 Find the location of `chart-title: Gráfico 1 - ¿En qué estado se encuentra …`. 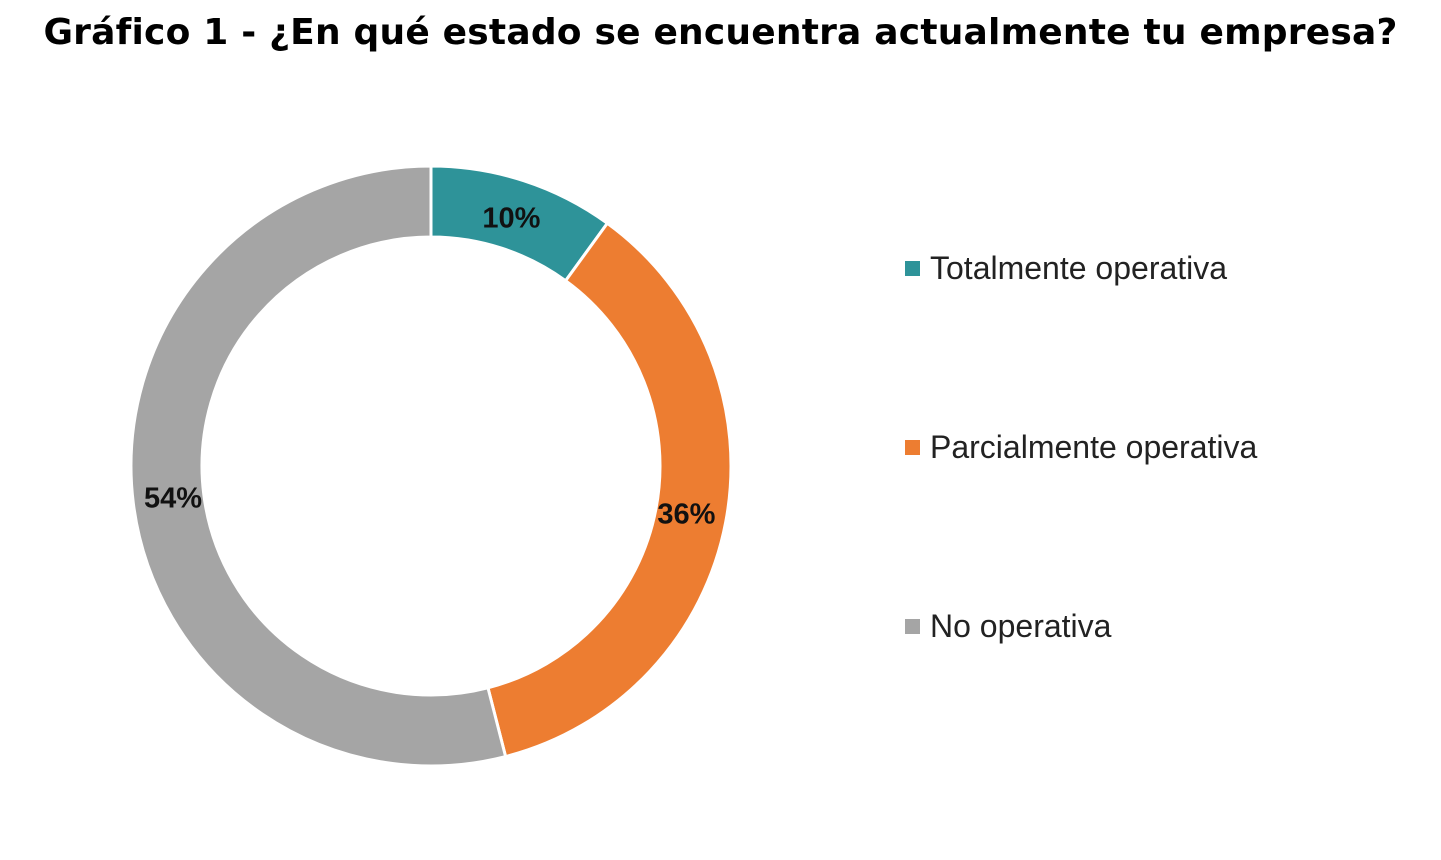

chart-title: Gráfico 1 - ¿En qué estado se encuentra … is located at coordinates (720, 32).